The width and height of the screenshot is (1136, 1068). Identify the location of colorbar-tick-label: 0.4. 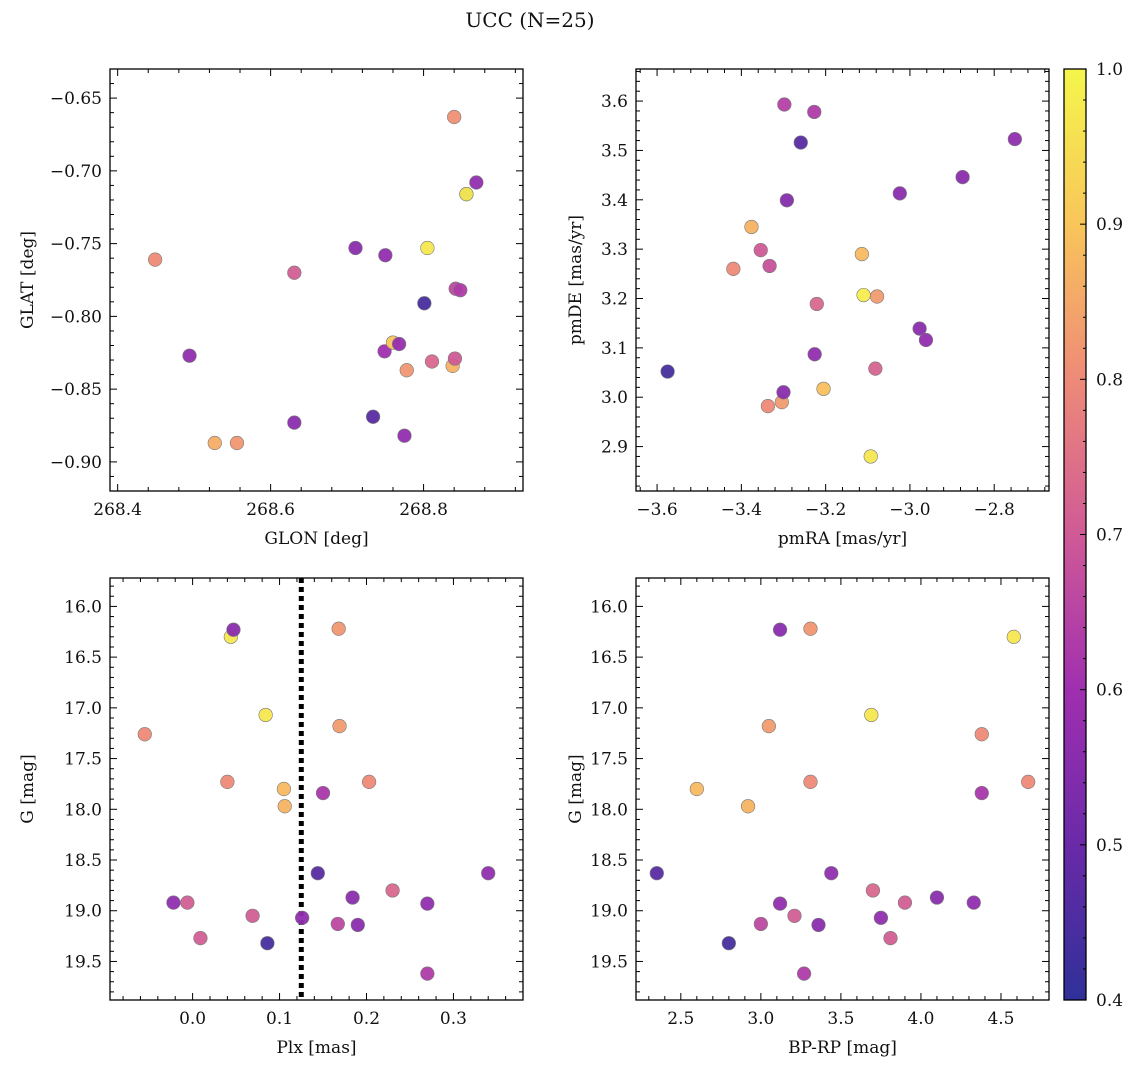
(1109, 1001).